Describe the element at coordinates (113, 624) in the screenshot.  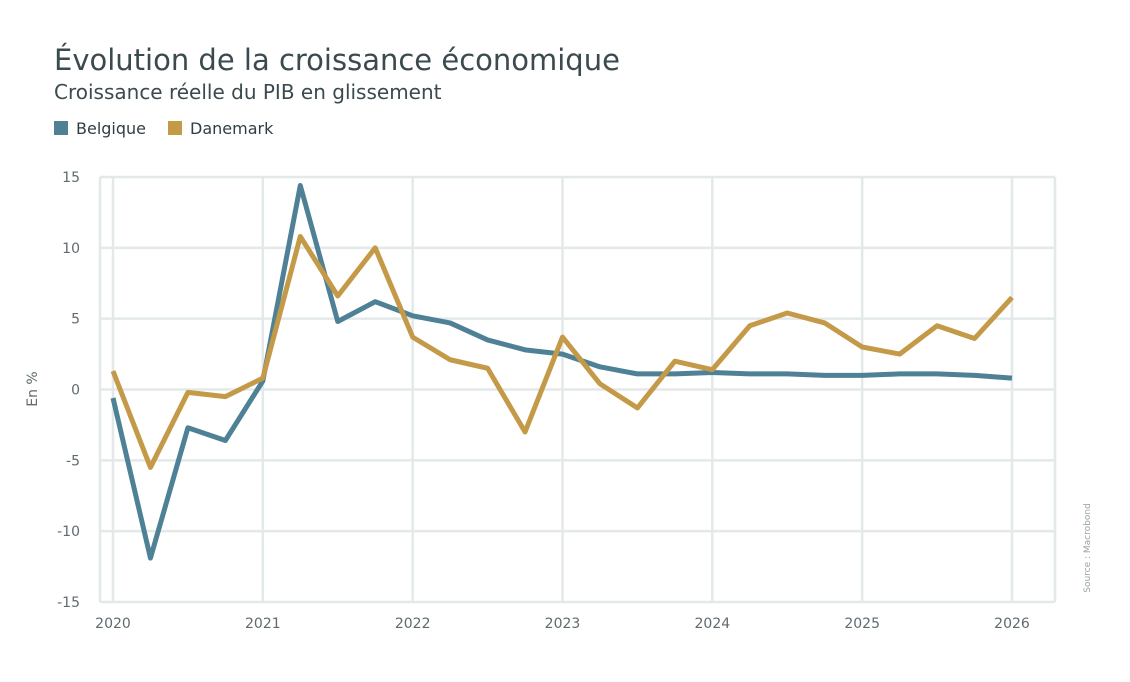
I see `x-tick-label: 2020` at that location.